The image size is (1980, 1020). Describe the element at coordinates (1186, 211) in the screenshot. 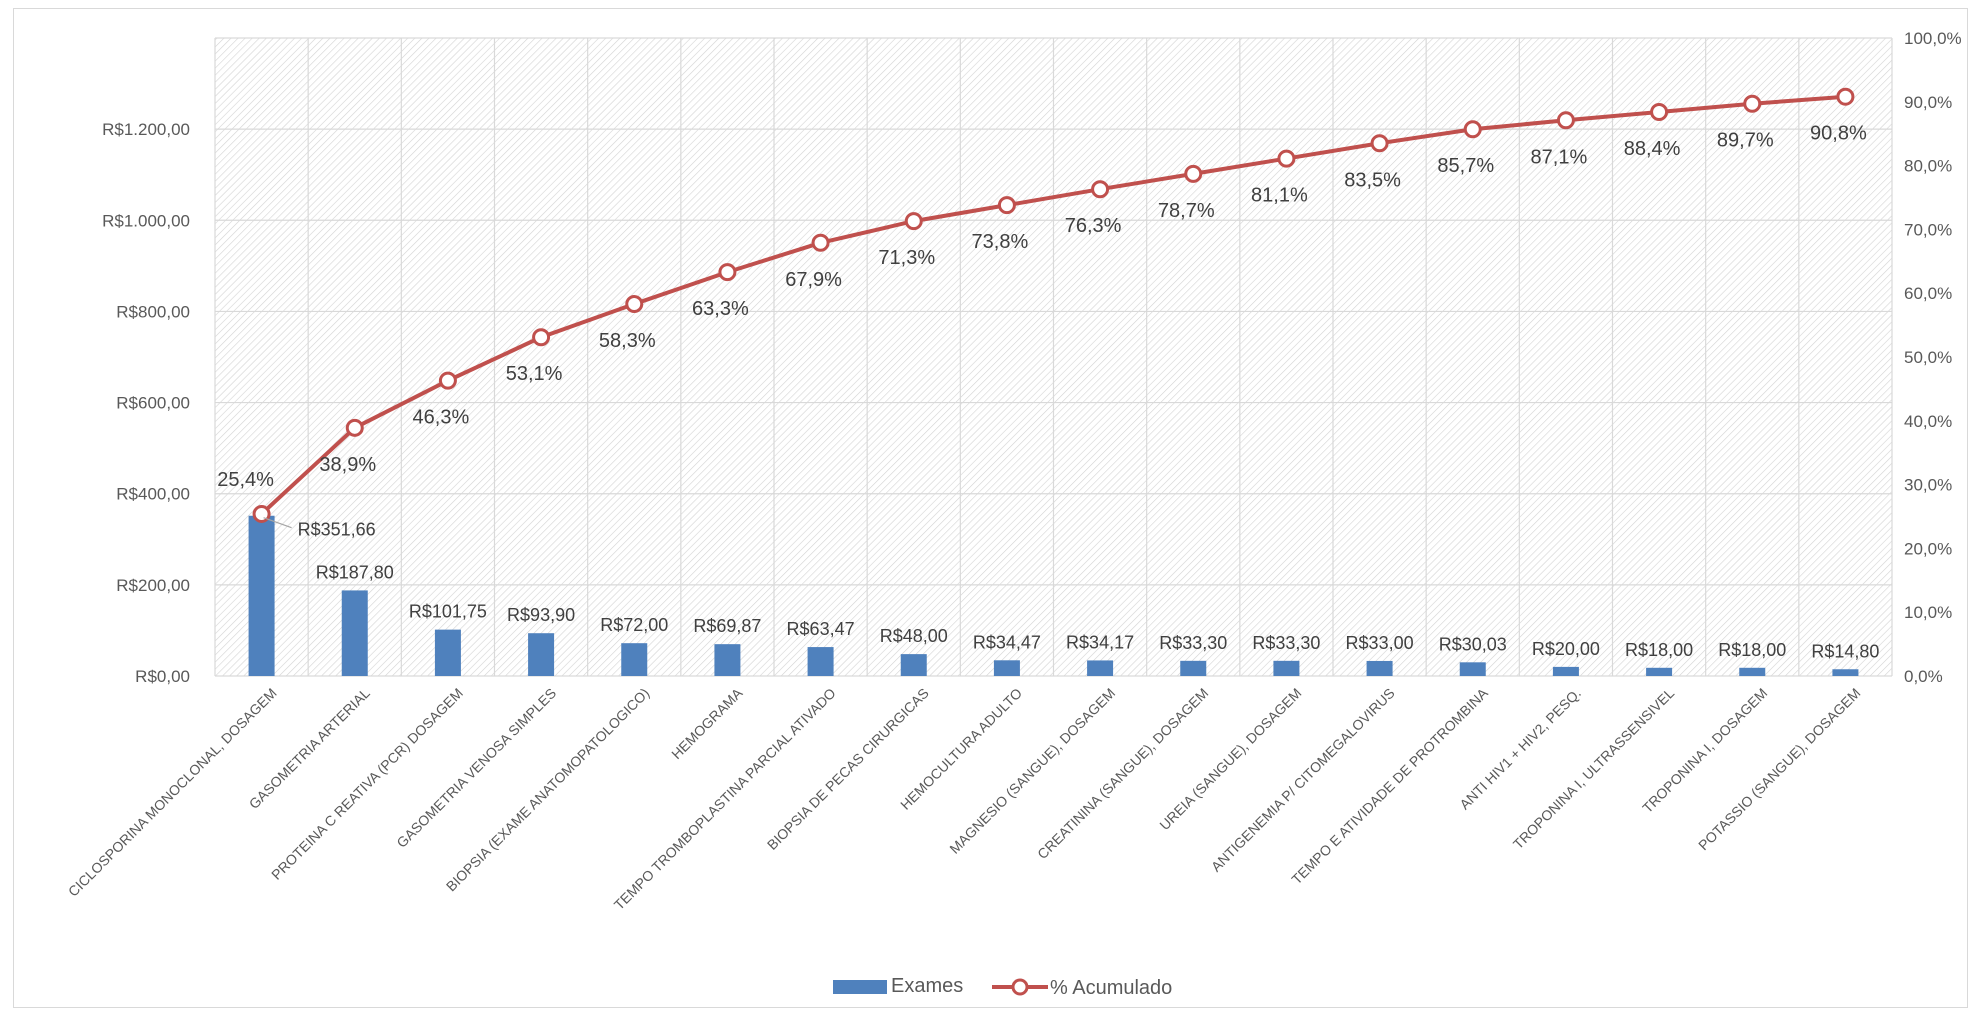

I see `percent-label: 78,7%` at that location.